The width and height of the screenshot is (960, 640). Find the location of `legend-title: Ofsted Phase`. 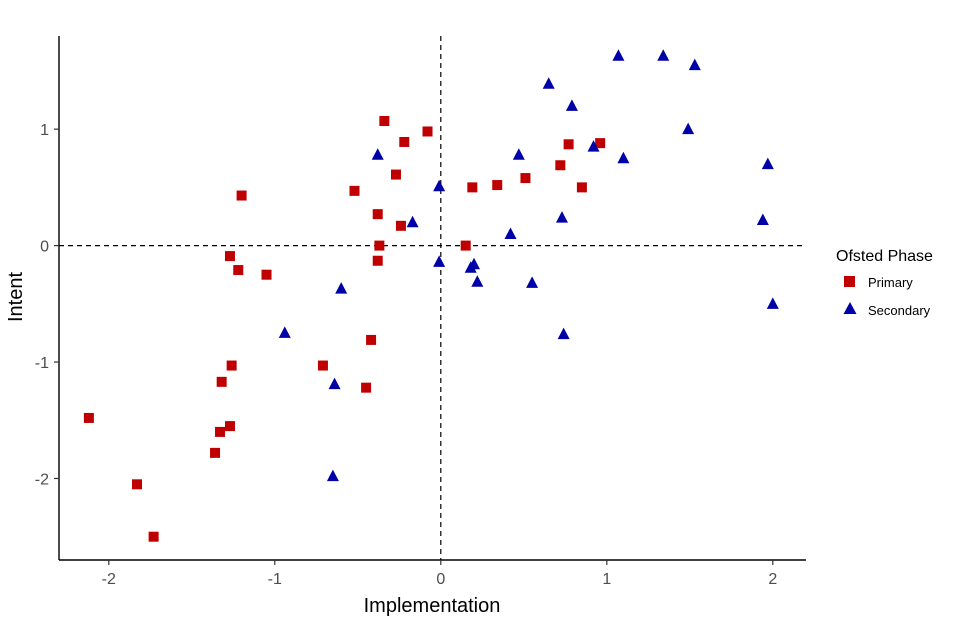

legend-title: Ofsted Phase is located at coordinates (884, 256).